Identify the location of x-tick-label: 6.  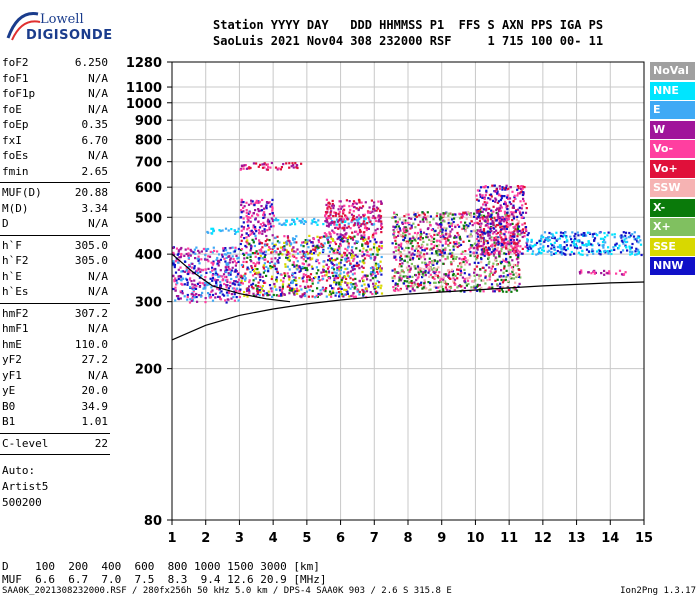
(340, 538).